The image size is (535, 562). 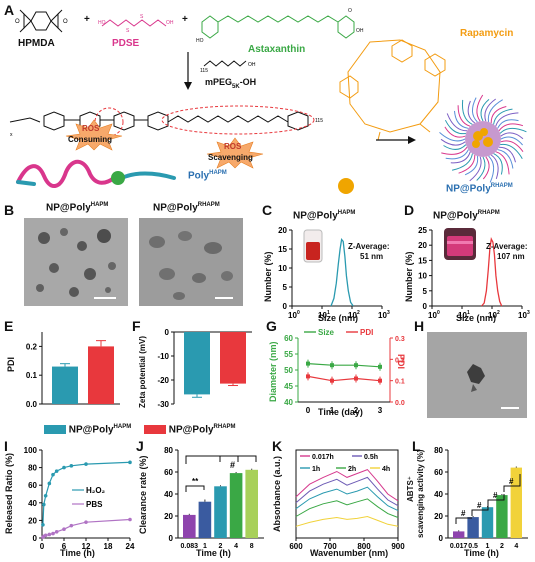 I want to click on np-poly-rhapm-label: NP@PolyRHAPM, so click(x=479, y=189).